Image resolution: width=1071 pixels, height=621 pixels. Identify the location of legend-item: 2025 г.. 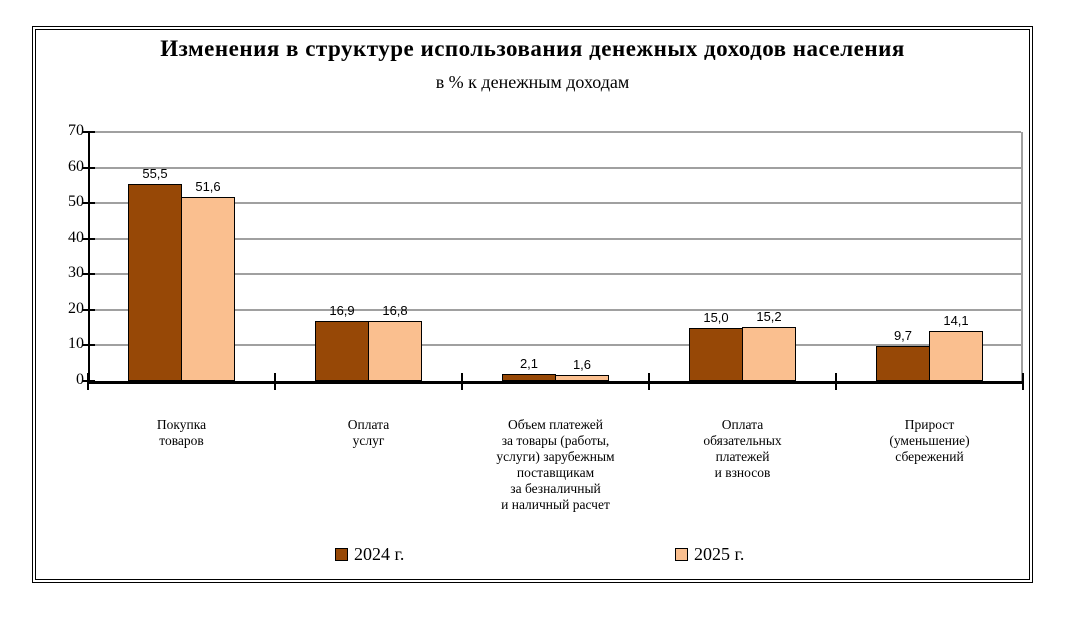
(709, 554).